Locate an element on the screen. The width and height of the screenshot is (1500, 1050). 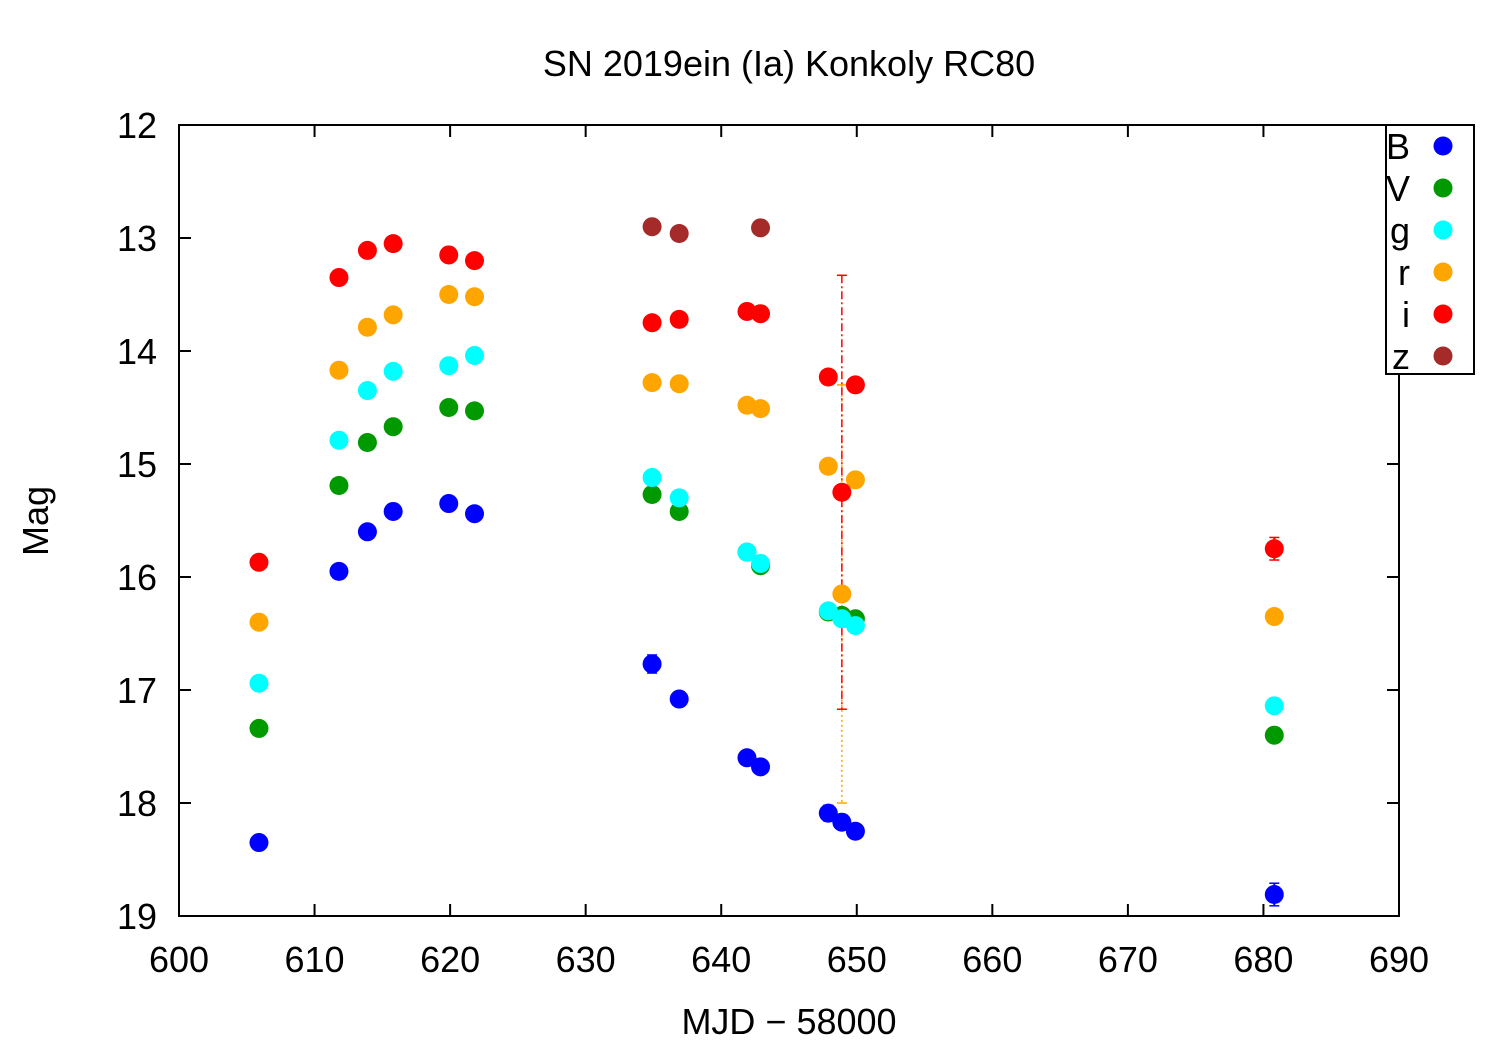
legend-marker-g is located at coordinates (1443, 230).